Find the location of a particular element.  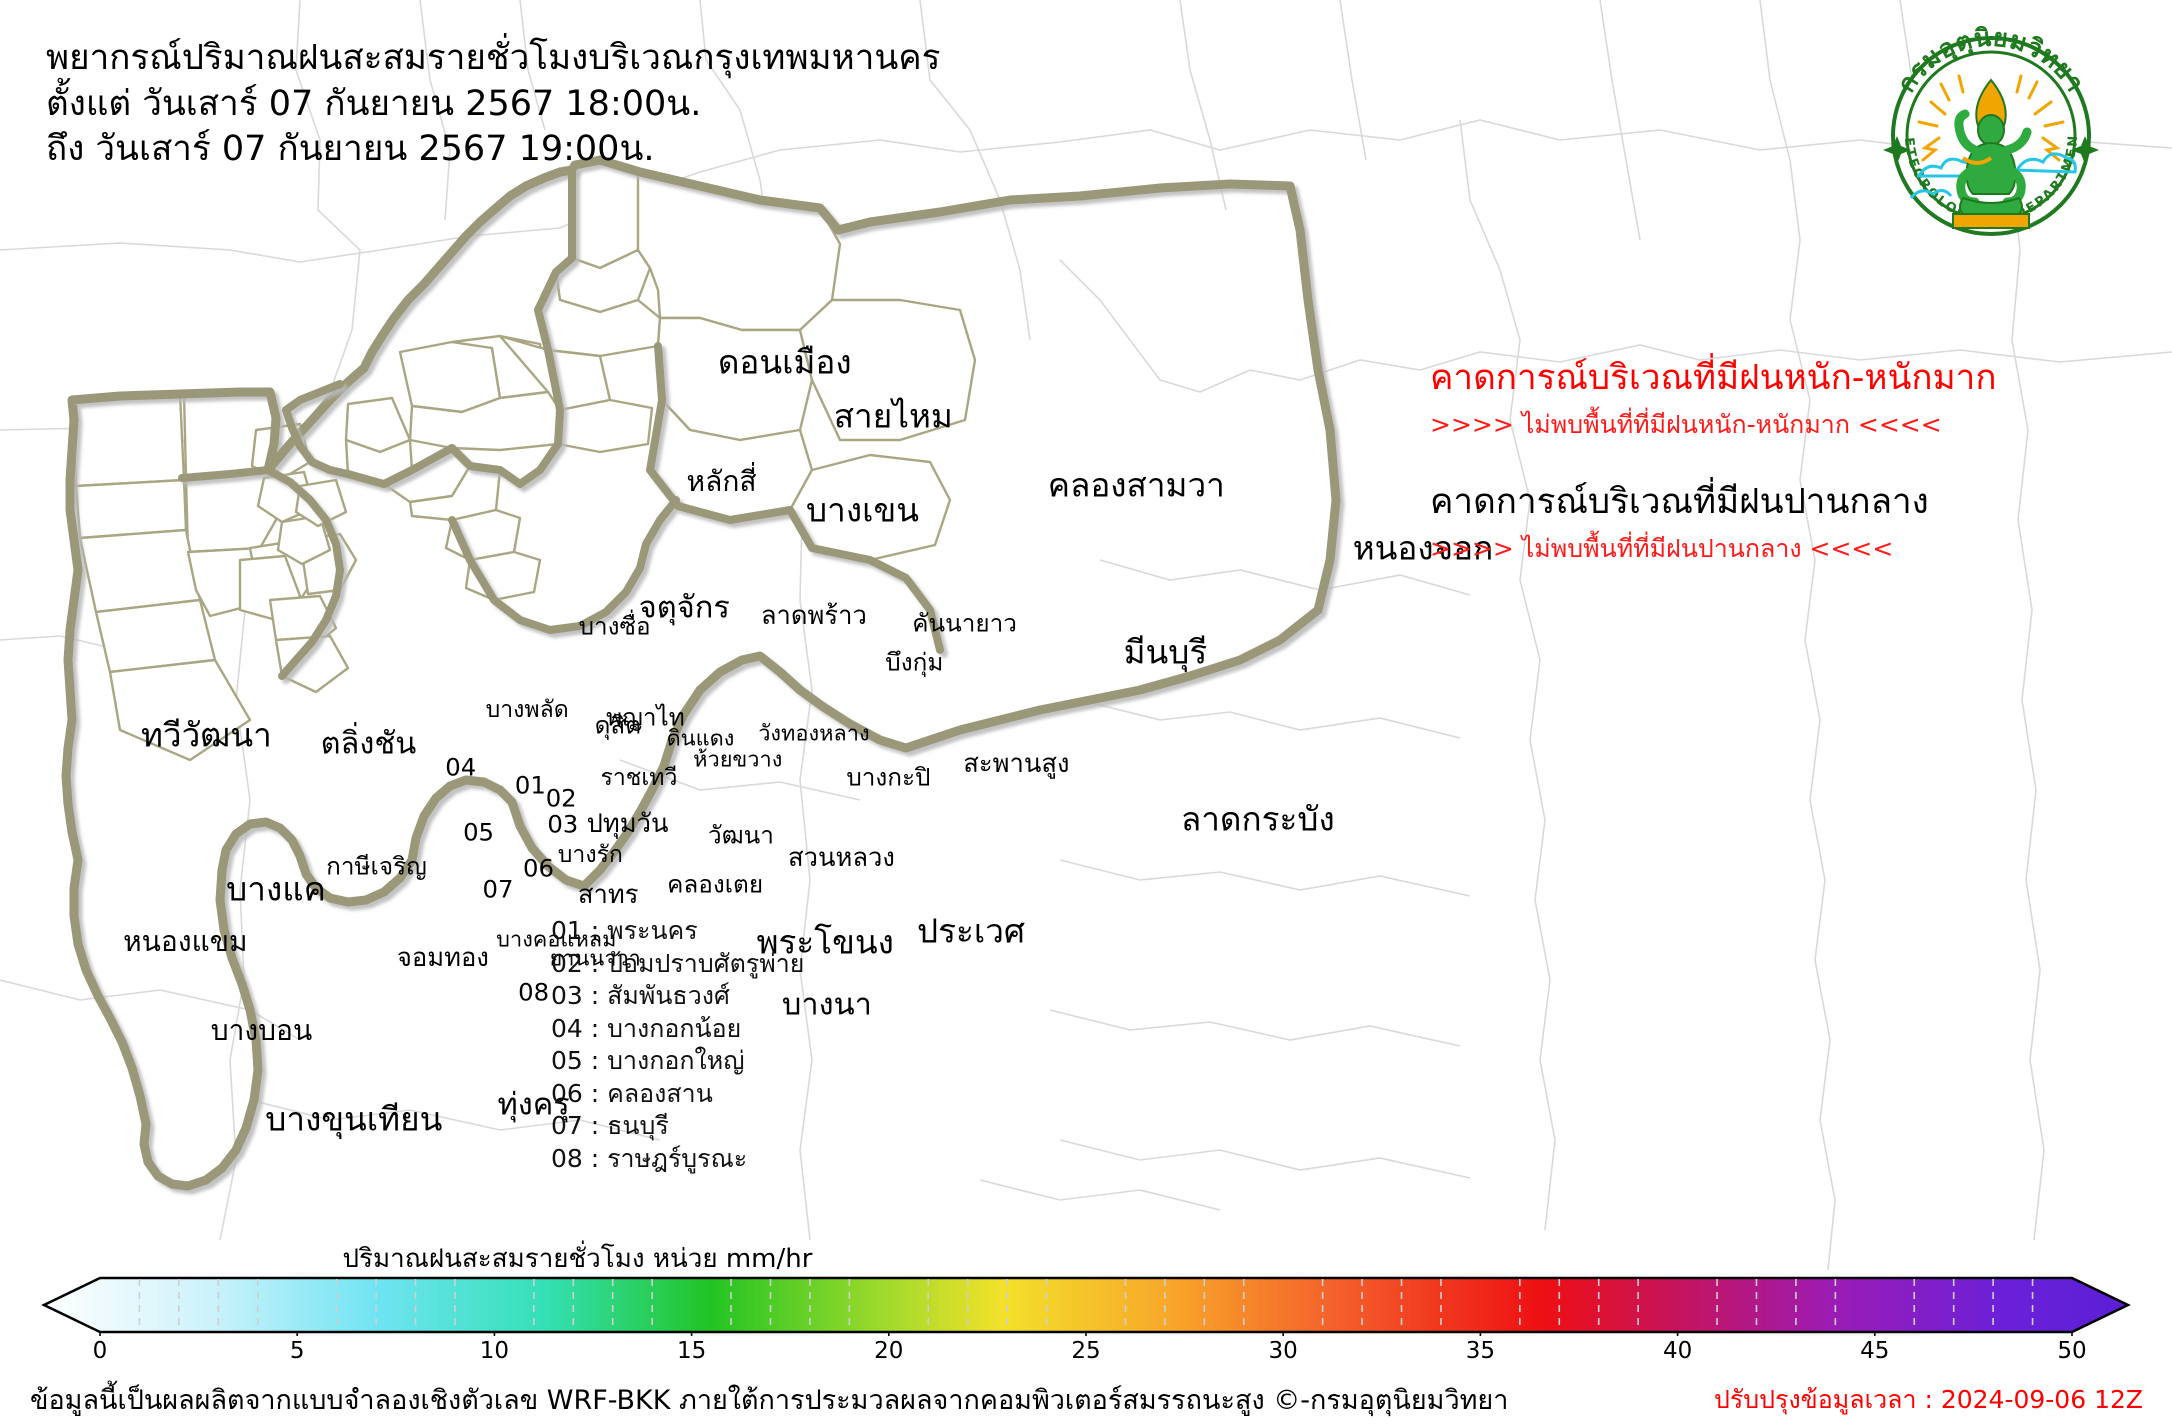

district-label: หลักสี่ is located at coordinates (721, 481).